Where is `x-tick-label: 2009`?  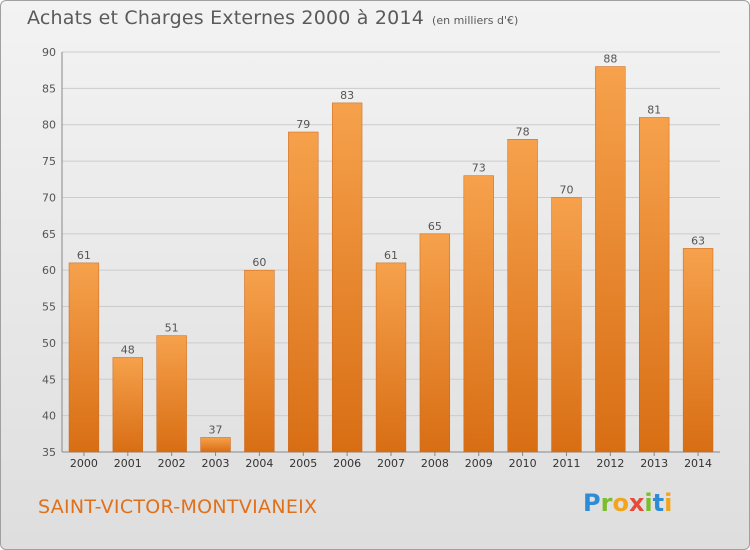 x-tick-label: 2009 is located at coordinates (479, 463).